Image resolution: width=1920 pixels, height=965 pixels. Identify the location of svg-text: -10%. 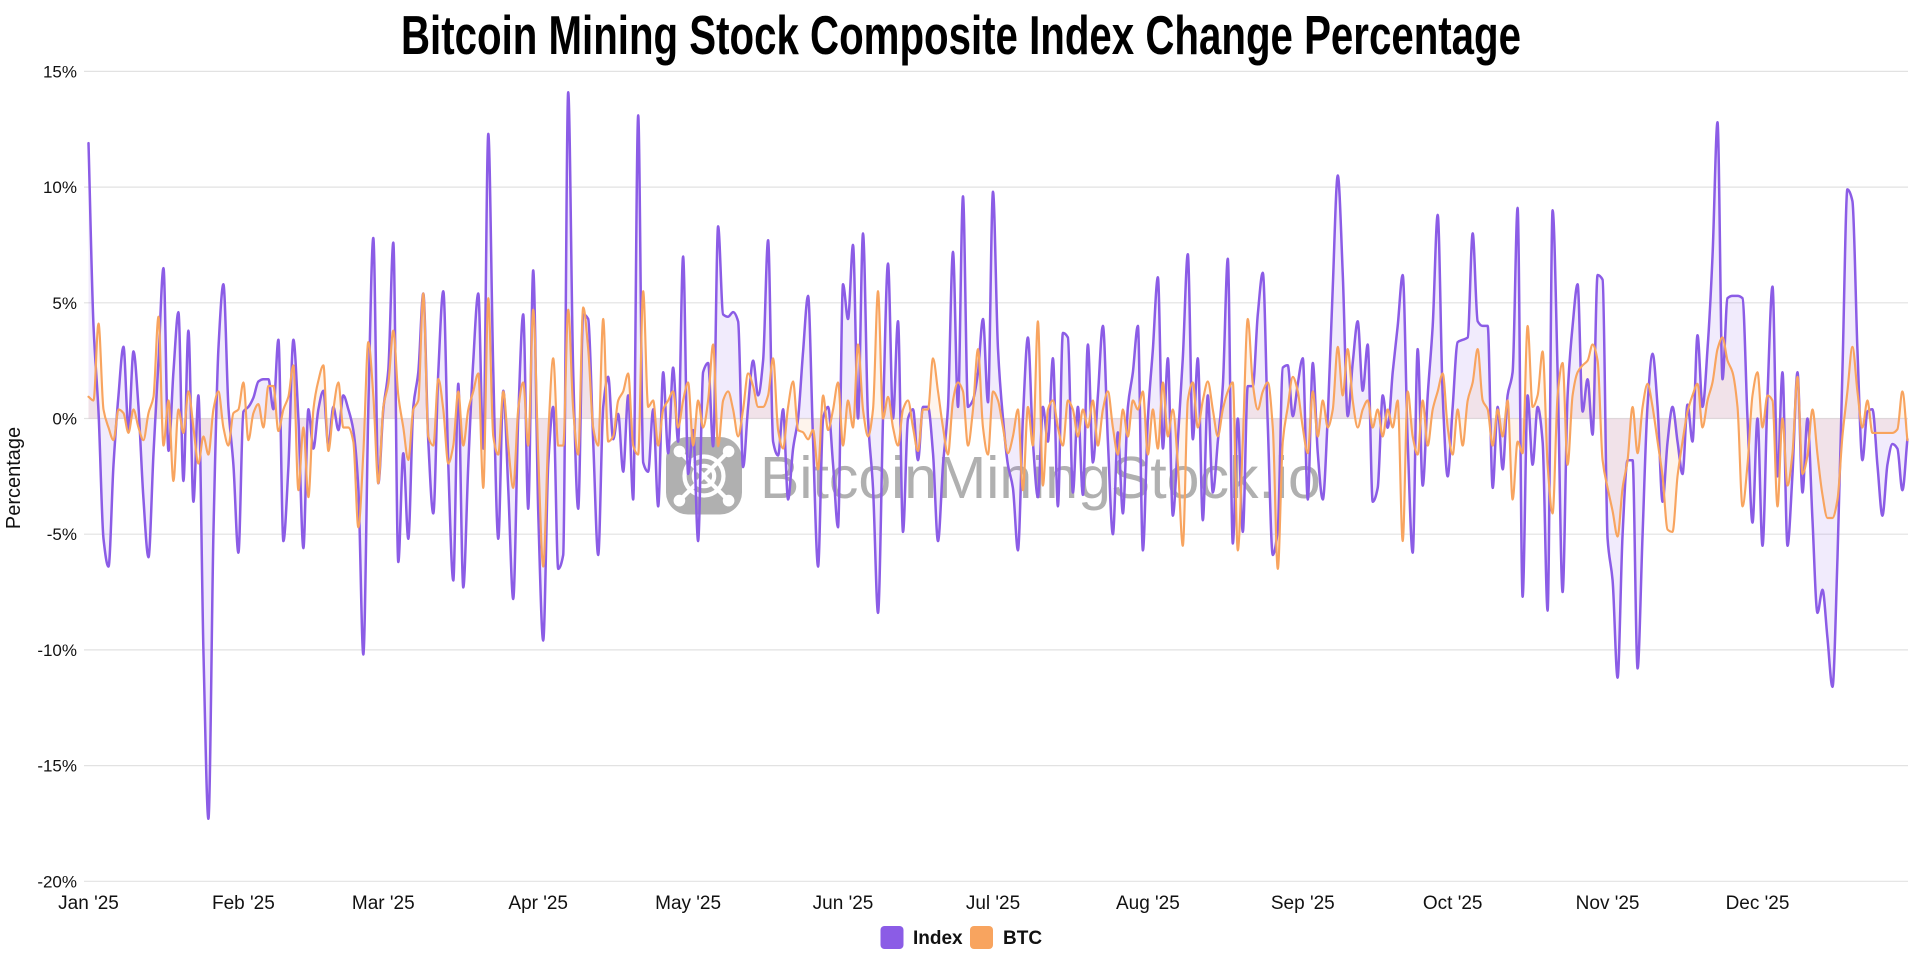
(57, 650).